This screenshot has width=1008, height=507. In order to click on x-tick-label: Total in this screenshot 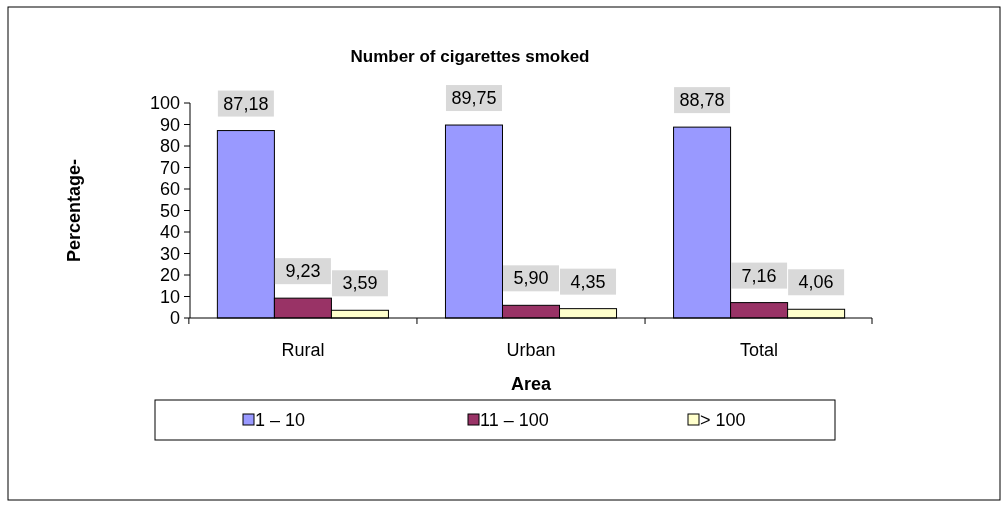, I will do `click(759, 350)`.